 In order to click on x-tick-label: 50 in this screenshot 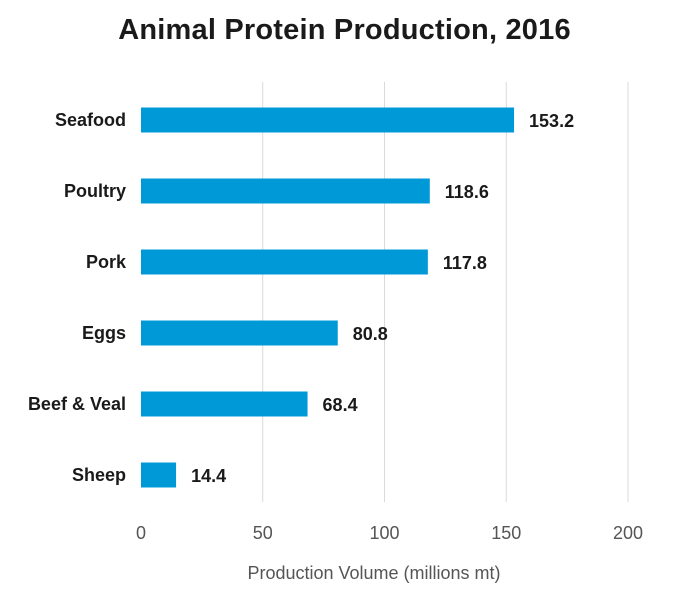, I will do `click(263, 533)`.